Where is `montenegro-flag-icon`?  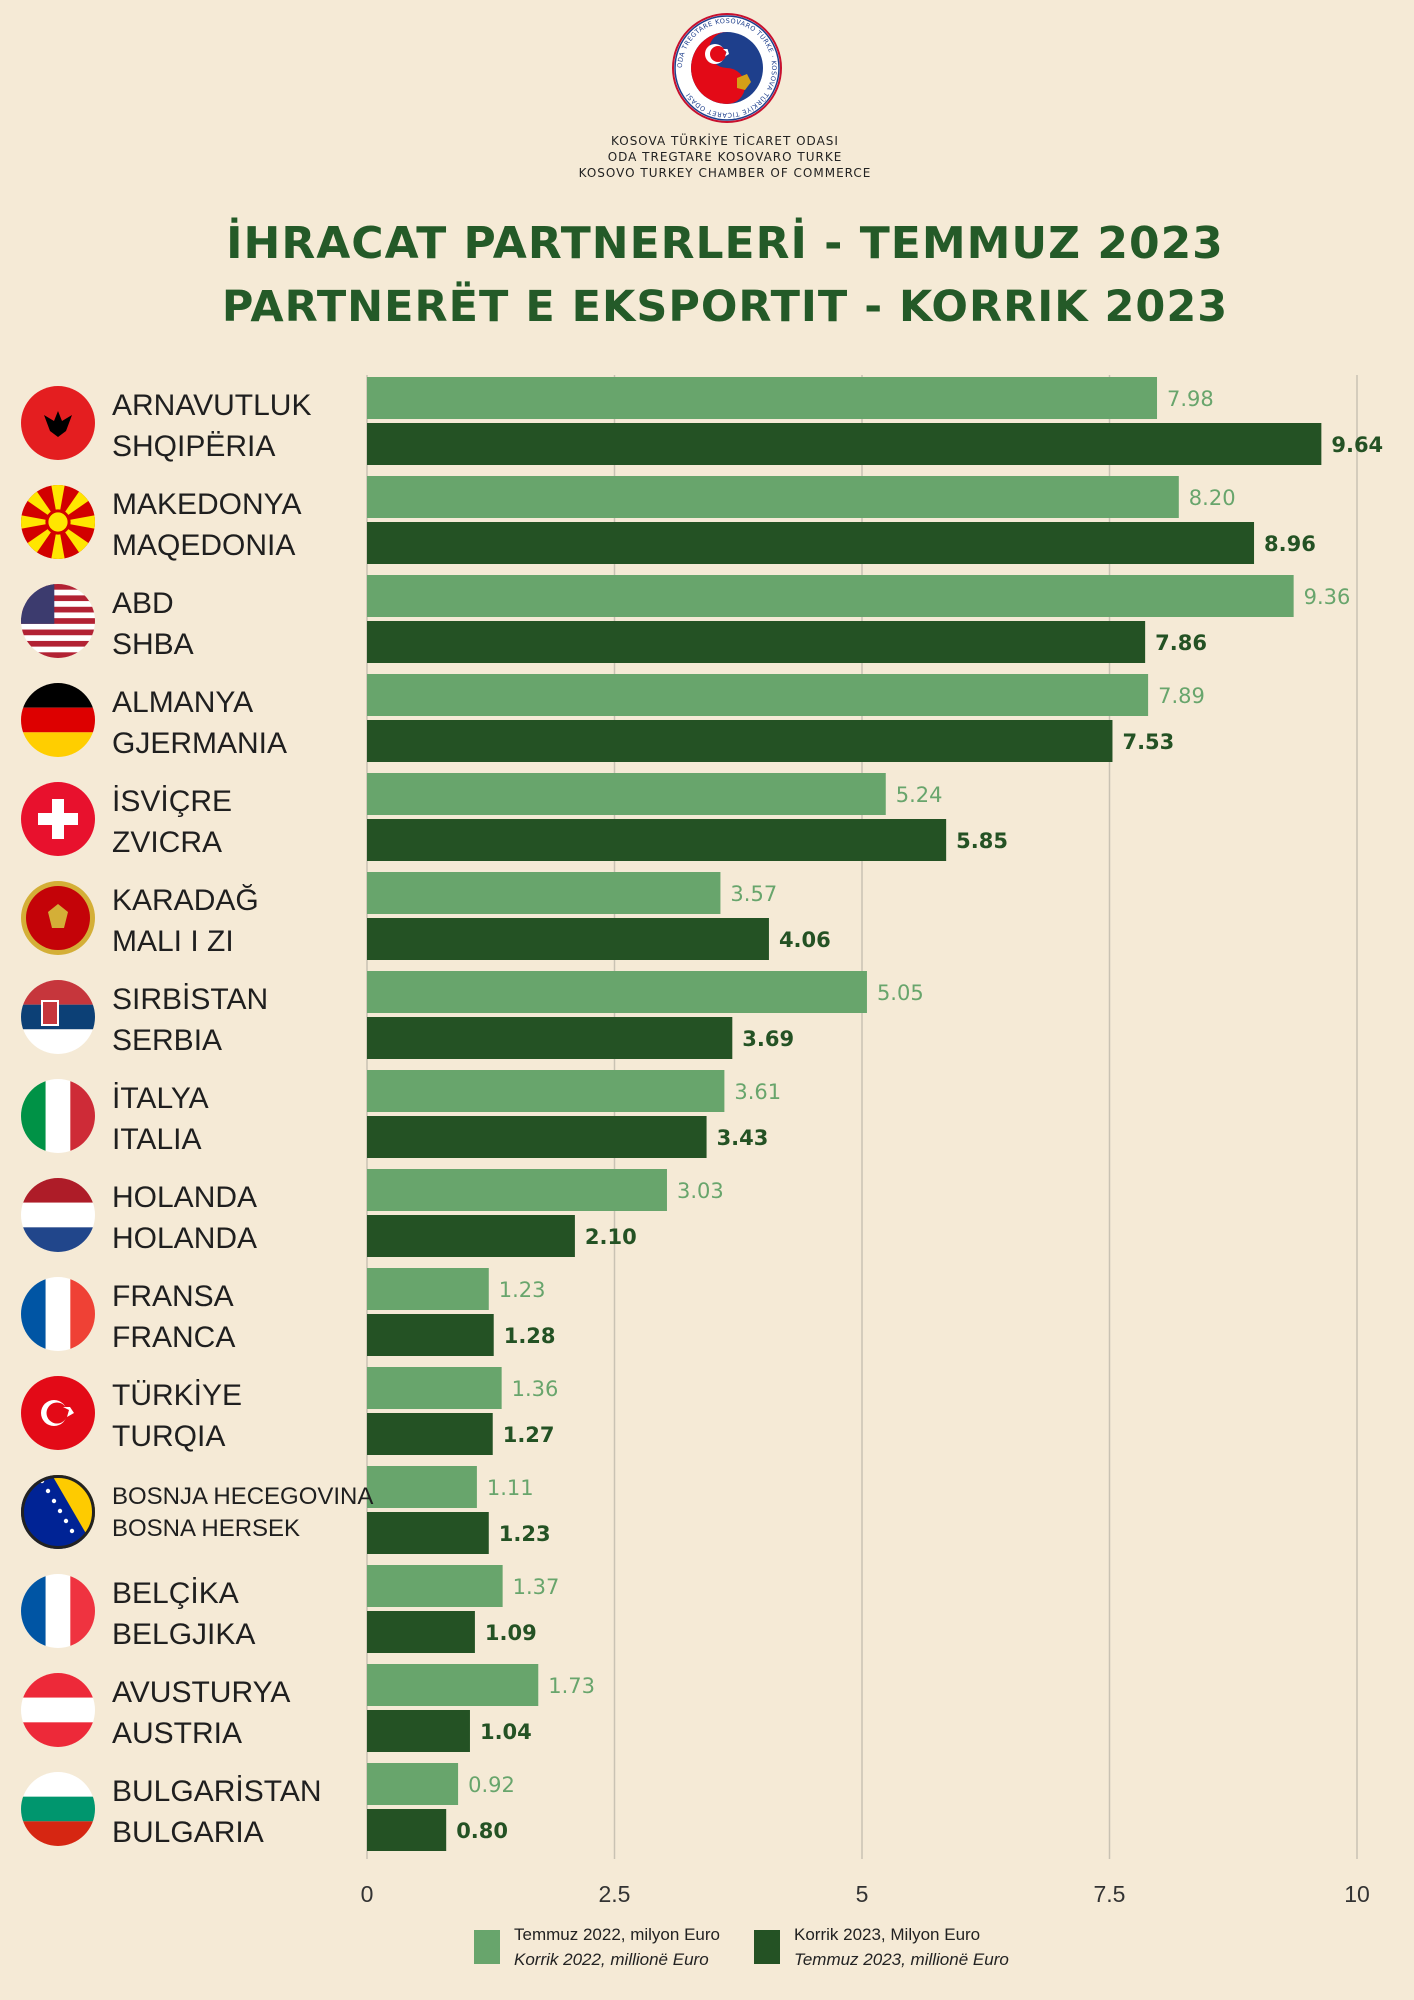
montenegro-flag-icon is located at coordinates (58, 918).